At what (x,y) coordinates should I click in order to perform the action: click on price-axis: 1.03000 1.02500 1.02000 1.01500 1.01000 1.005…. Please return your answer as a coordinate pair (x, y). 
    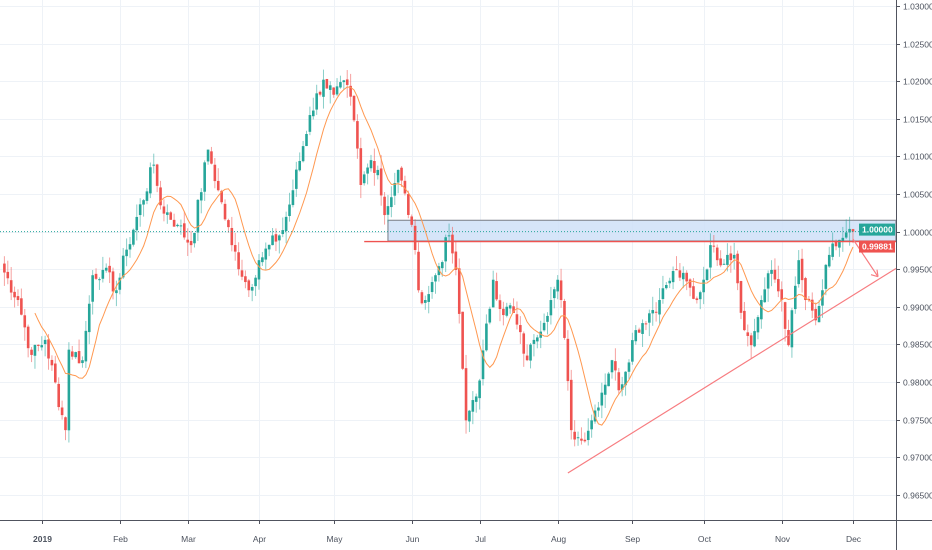
    Looking at the image, I should click on (914, 251).